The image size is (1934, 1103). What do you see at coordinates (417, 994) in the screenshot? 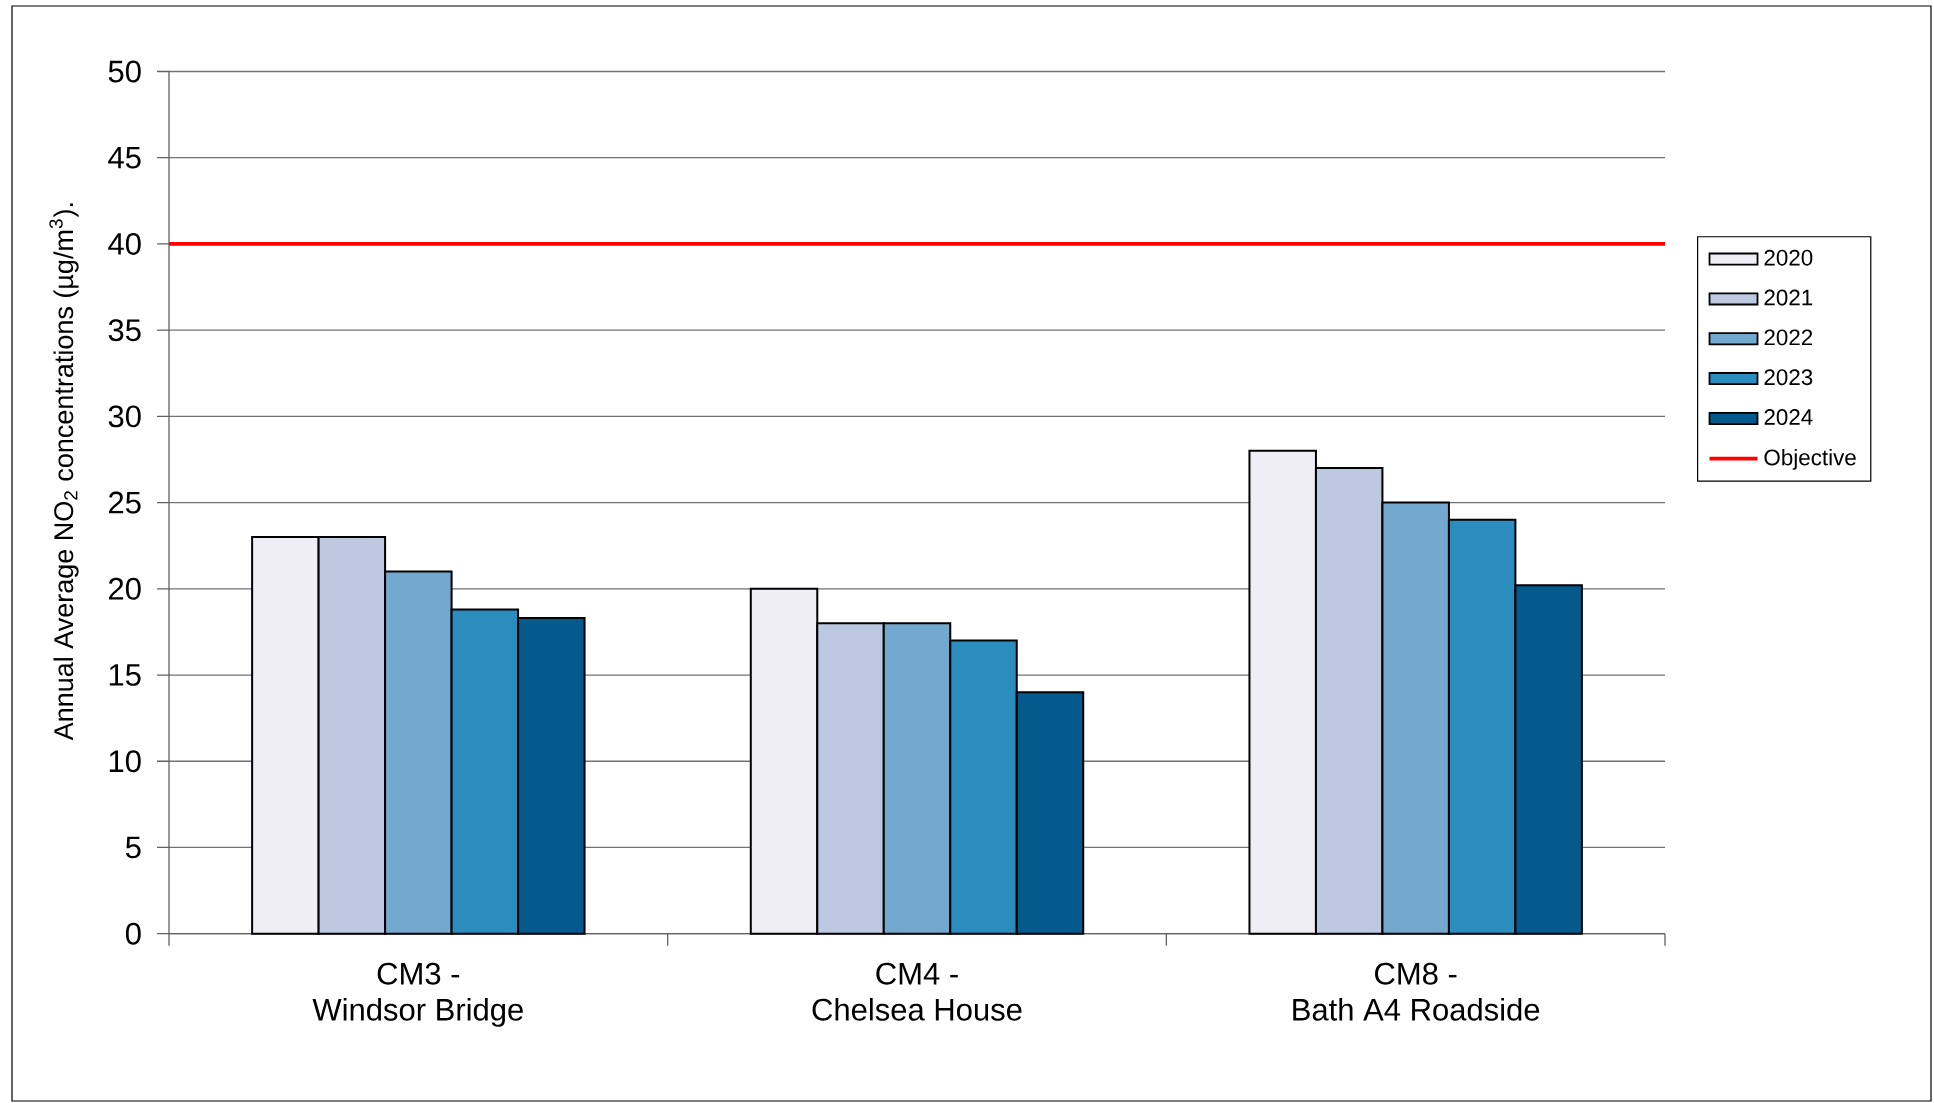
I see `x-tick-label: CM3 - Windsor Bridge` at bounding box center [417, 994].